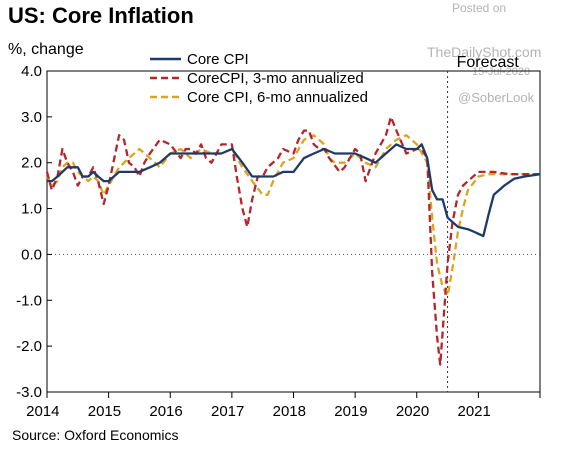 The image size is (564, 450). I want to click on watermark-handle: @SoberLook, so click(496, 97).